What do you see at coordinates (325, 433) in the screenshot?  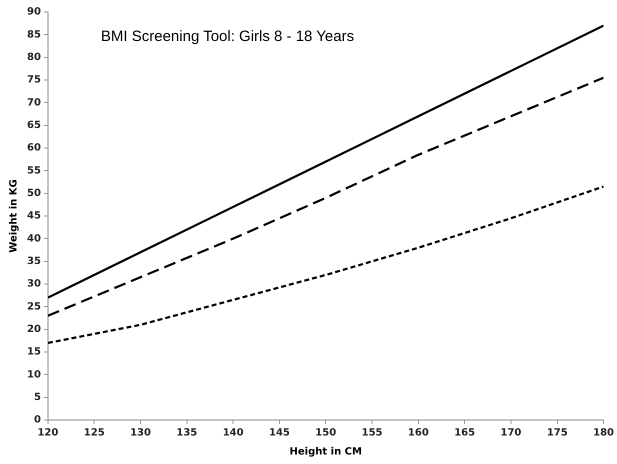 I see `x-tick-label: 150` at bounding box center [325, 433].